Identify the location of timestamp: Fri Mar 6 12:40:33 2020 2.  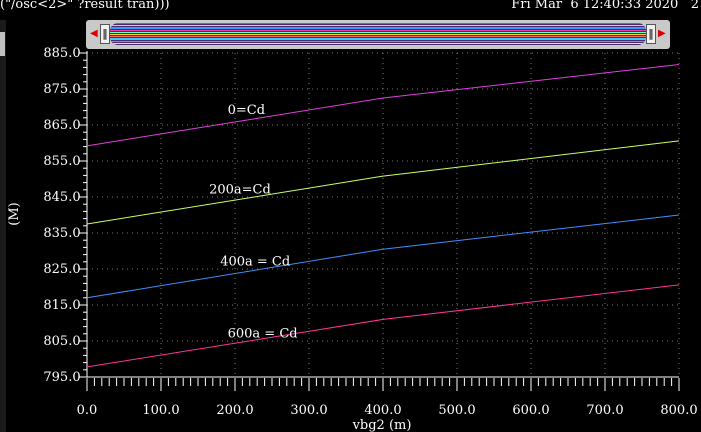
(605, 6).